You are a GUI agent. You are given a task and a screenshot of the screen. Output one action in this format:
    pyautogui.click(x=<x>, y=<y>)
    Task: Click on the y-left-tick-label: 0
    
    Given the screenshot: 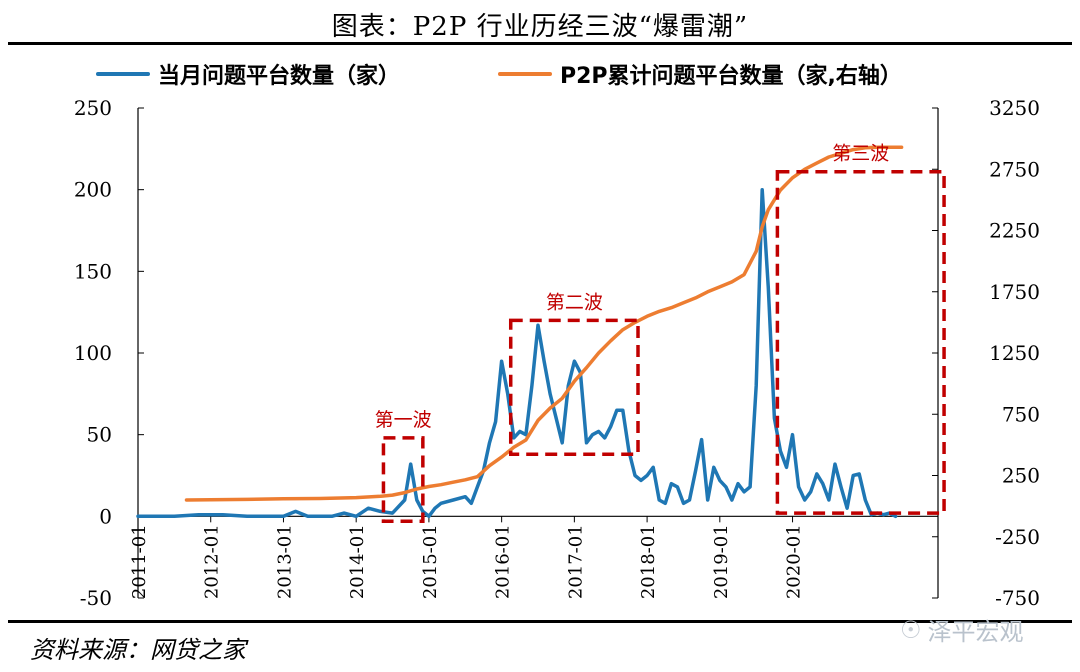 What is the action you would take?
    pyautogui.click(x=105, y=516)
    